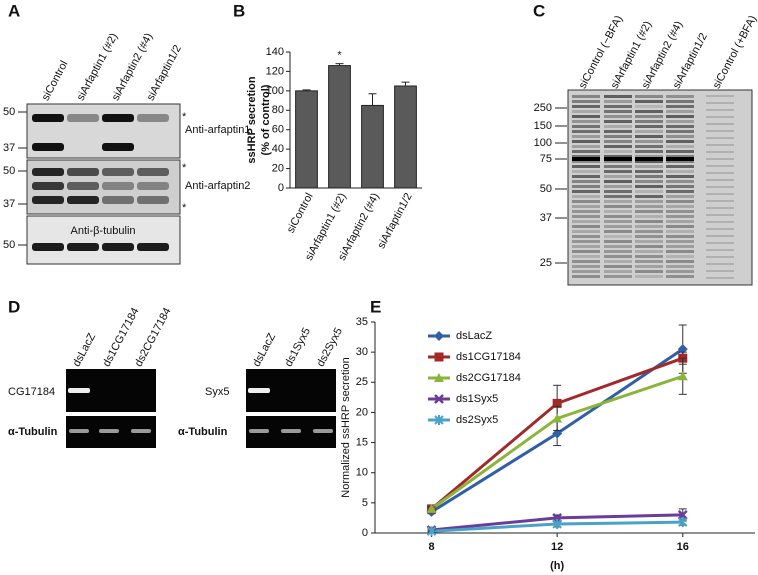 The height and width of the screenshot is (575, 758). Describe the element at coordinates (362, 473) in the screenshot. I see `y-tick-label: 10` at that location.